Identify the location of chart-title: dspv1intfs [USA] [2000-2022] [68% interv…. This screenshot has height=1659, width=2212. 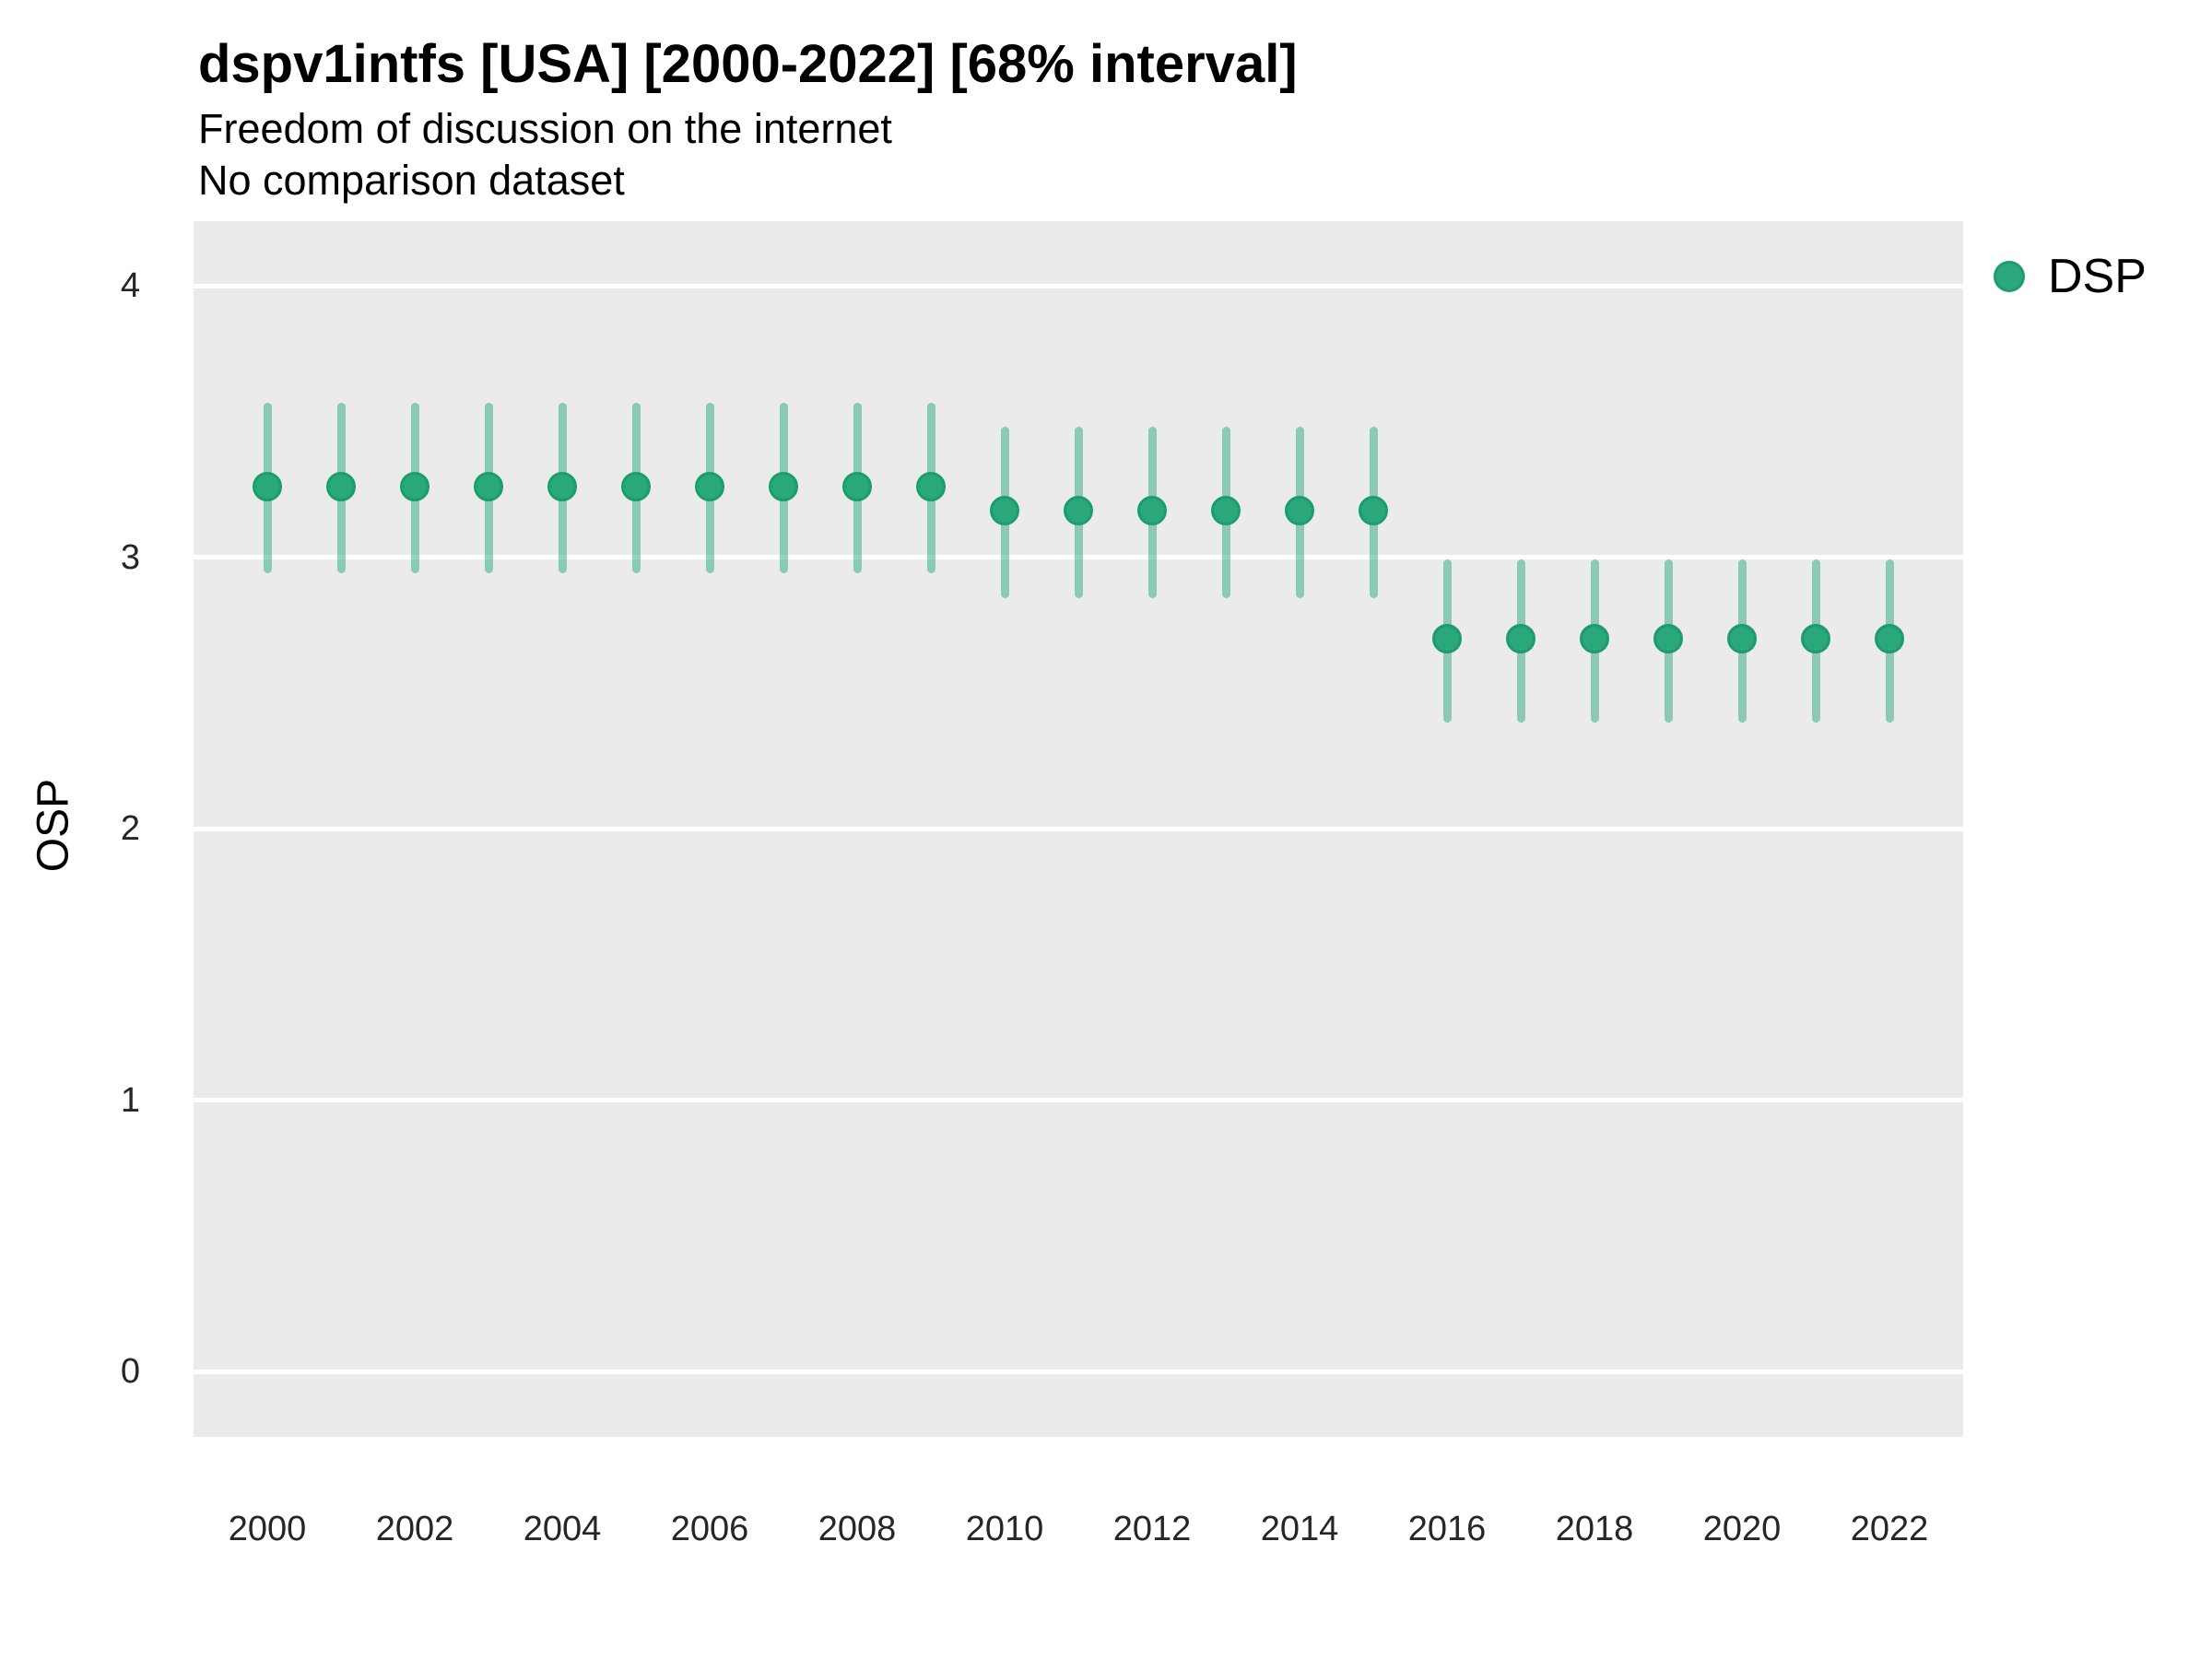
(748, 64).